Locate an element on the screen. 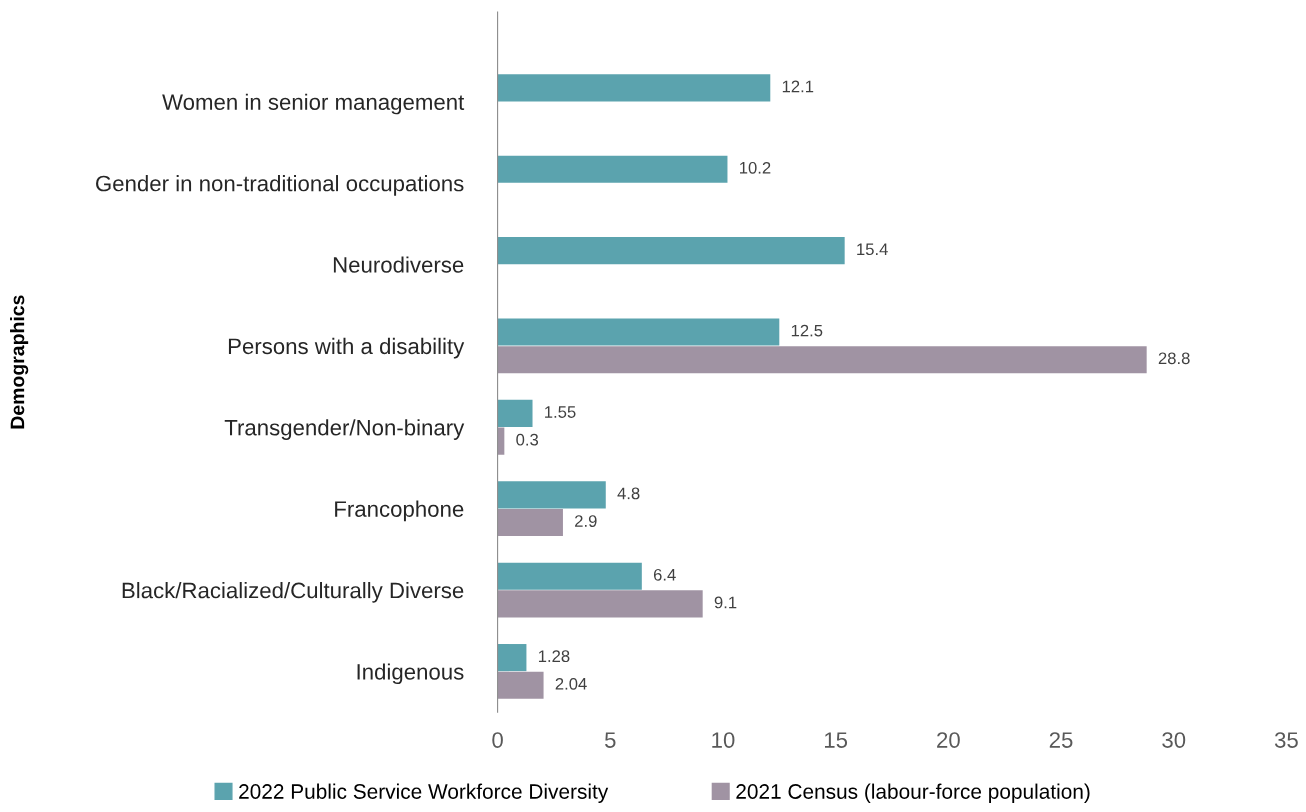 The width and height of the screenshot is (1306, 812). data-label: 4.8 is located at coordinates (628, 493).